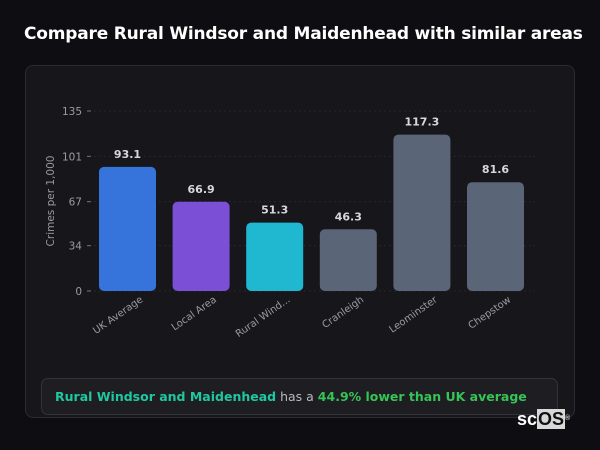 Image resolution: width=600 pixels, height=450 pixels. I want to click on y-tick-label: 34, so click(76, 247).